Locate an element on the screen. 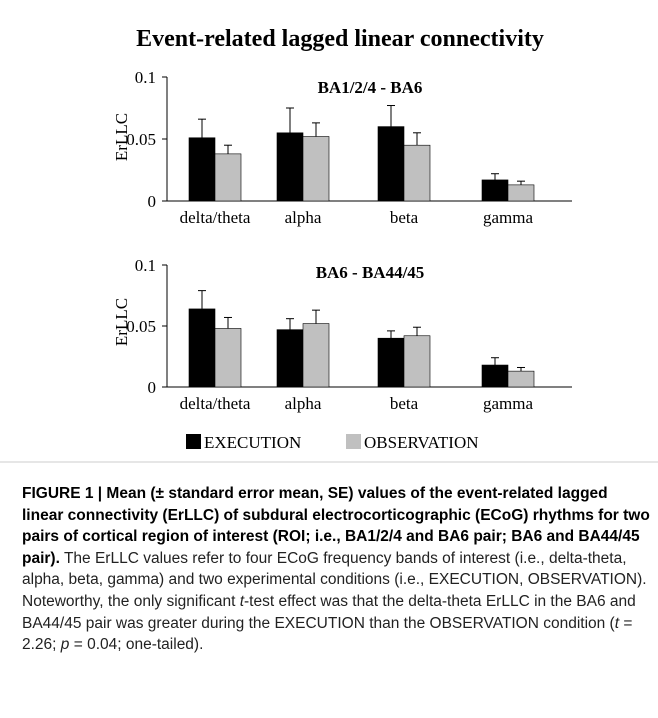  legend-swatch-execution is located at coordinates (193, 441).